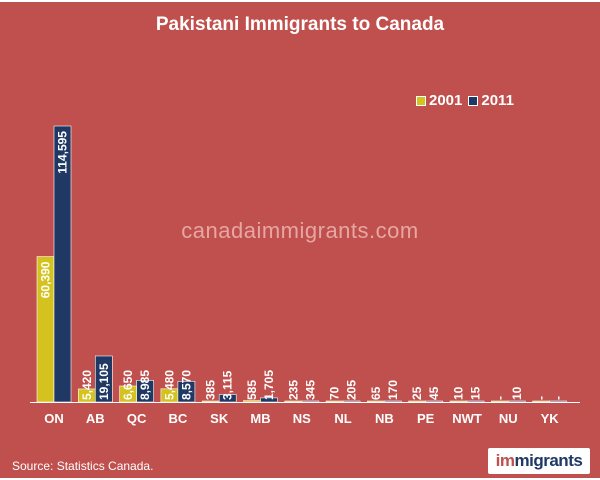 This screenshot has height=480, width=600. Describe the element at coordinates (459, 393) in the screenshot. I see `data-label-2001-nwt: 10` at that location.